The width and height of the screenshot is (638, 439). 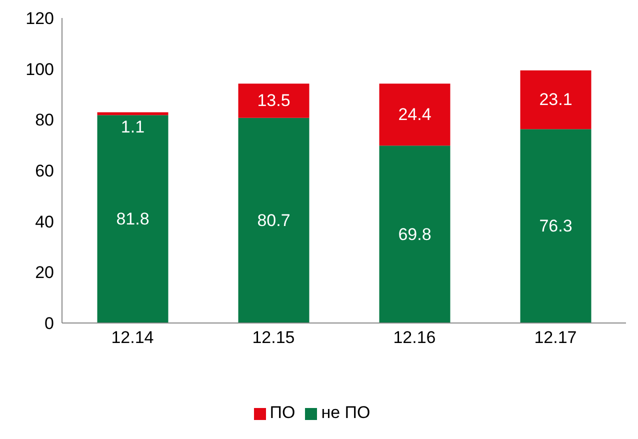 What do you see at coordinates (132, 338) in the screenshot?
I see `x-tick-label: 12.14` at bounding box center [132, 338].